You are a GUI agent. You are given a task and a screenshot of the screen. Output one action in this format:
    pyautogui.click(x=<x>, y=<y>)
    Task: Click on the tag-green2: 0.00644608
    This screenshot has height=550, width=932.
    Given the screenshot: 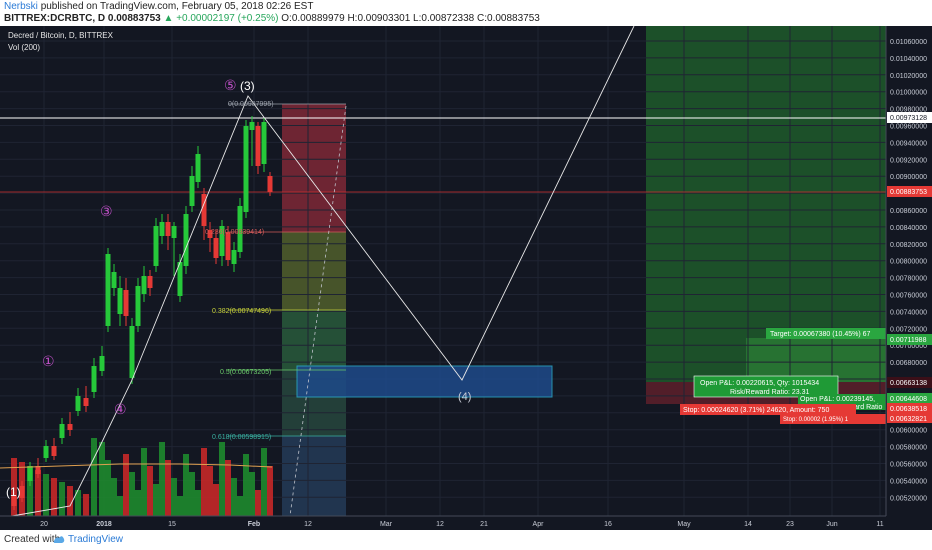 What is the action you would take?
    pyautogui.click(x=908, y=399)
    